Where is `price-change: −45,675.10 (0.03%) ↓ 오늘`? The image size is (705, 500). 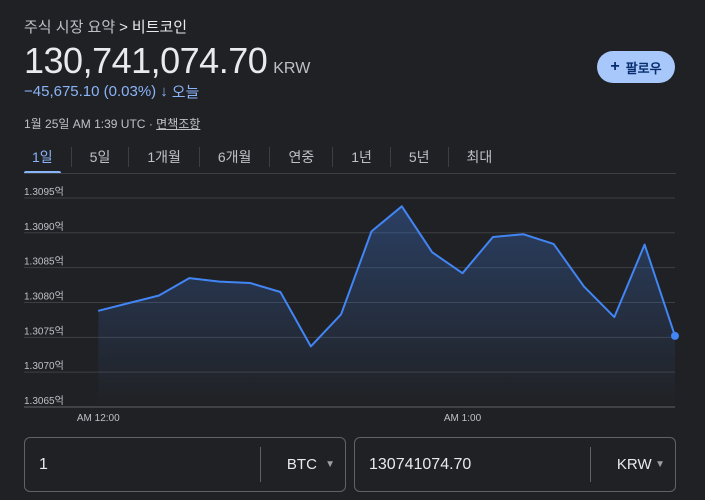
price-change: −45,675.10 (0.03%) ↓ 오늘 is located at coordinates (111, 91).